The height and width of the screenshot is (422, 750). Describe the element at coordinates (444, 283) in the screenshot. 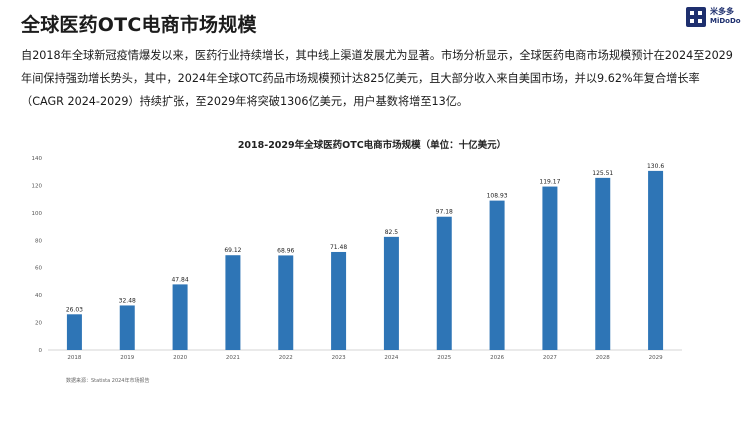

I see `bar-2025` at that location.